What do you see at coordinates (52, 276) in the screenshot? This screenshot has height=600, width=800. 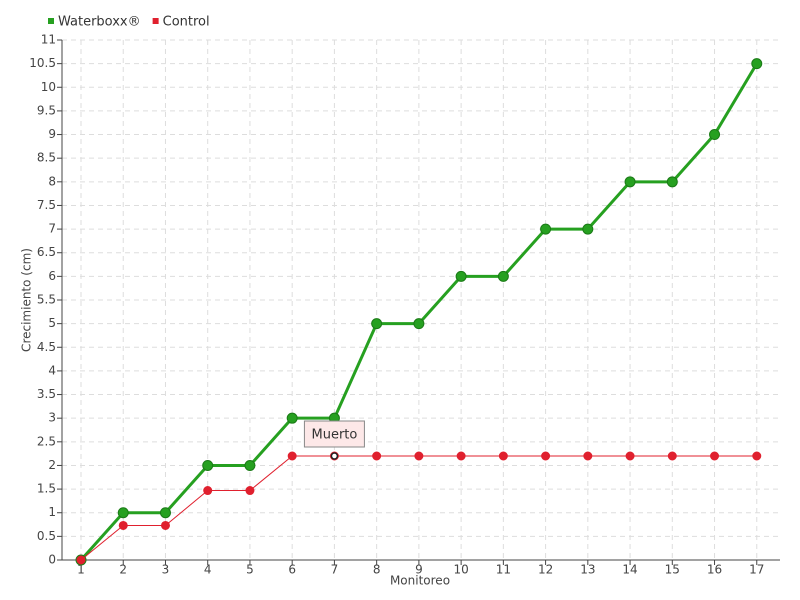 I see `y-tick-label: 6` at bounding box center [52, 276].